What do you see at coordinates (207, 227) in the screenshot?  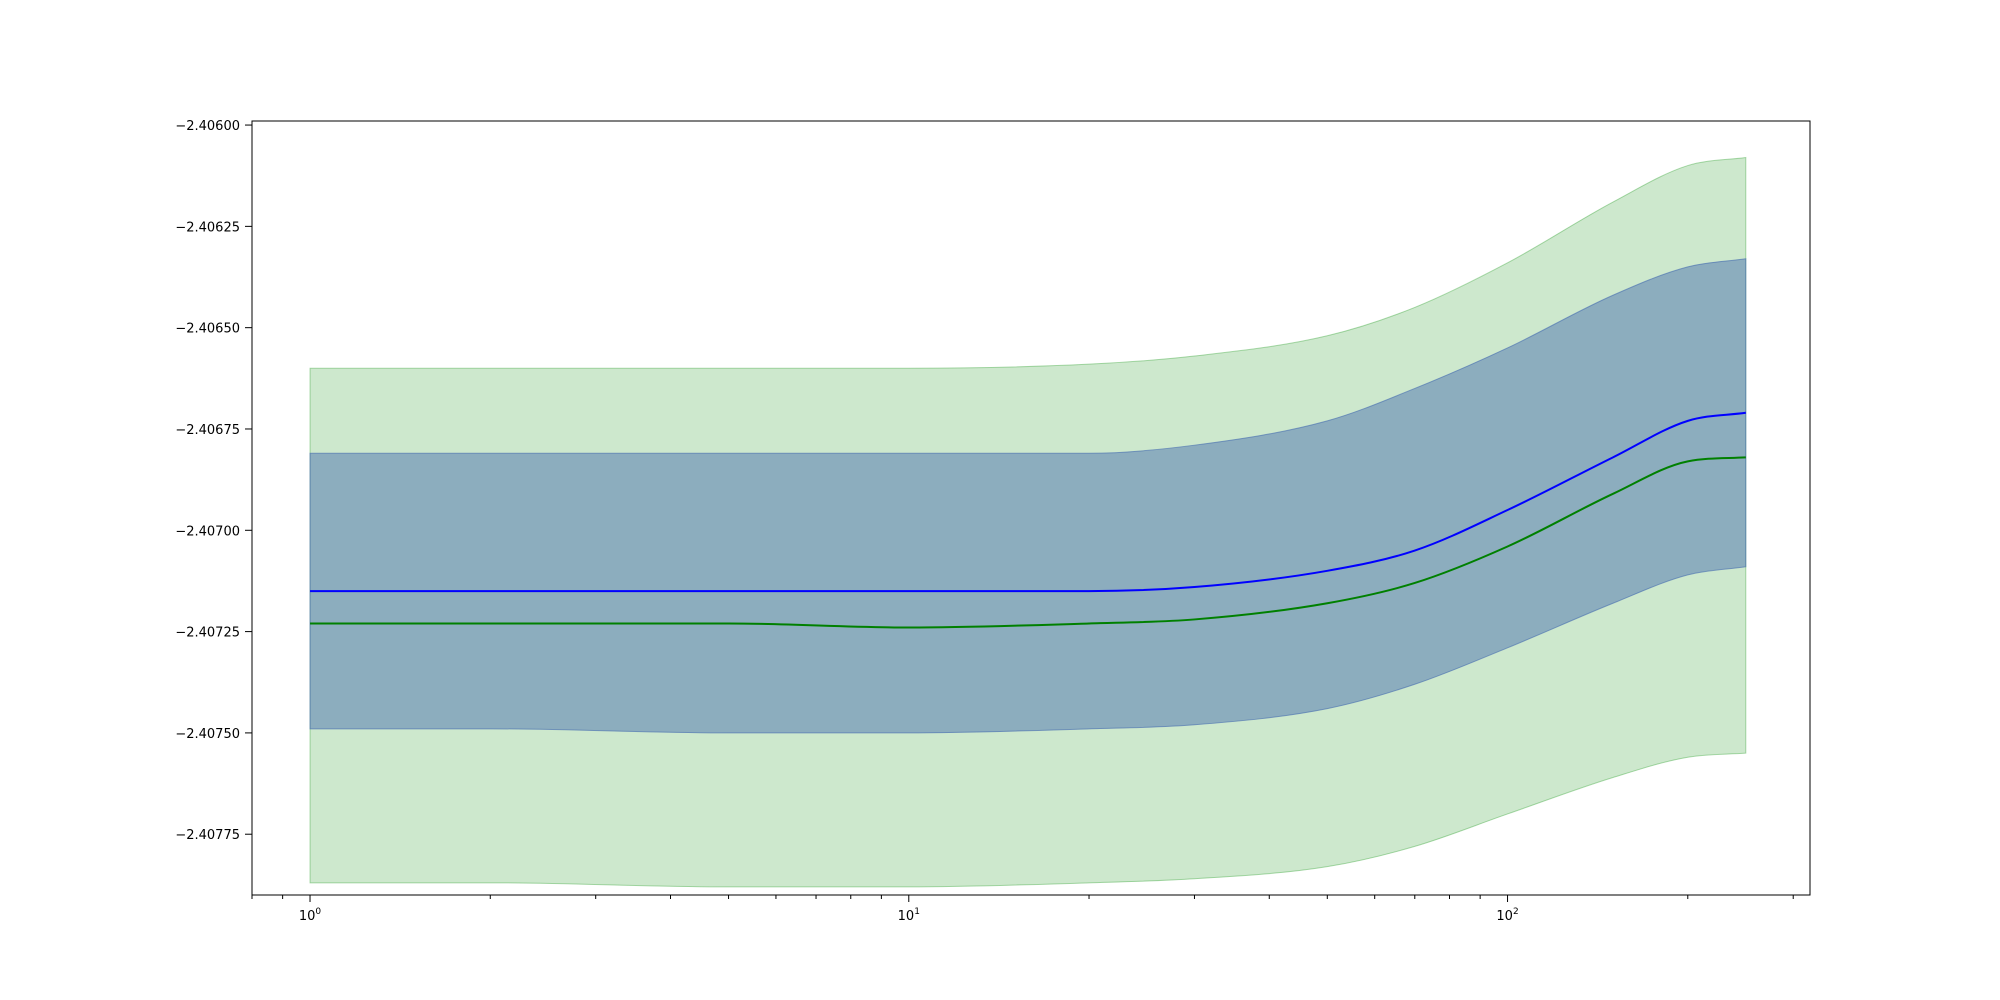 I see `y-tick-label: −2.40625` at bounding box center [207, 227].